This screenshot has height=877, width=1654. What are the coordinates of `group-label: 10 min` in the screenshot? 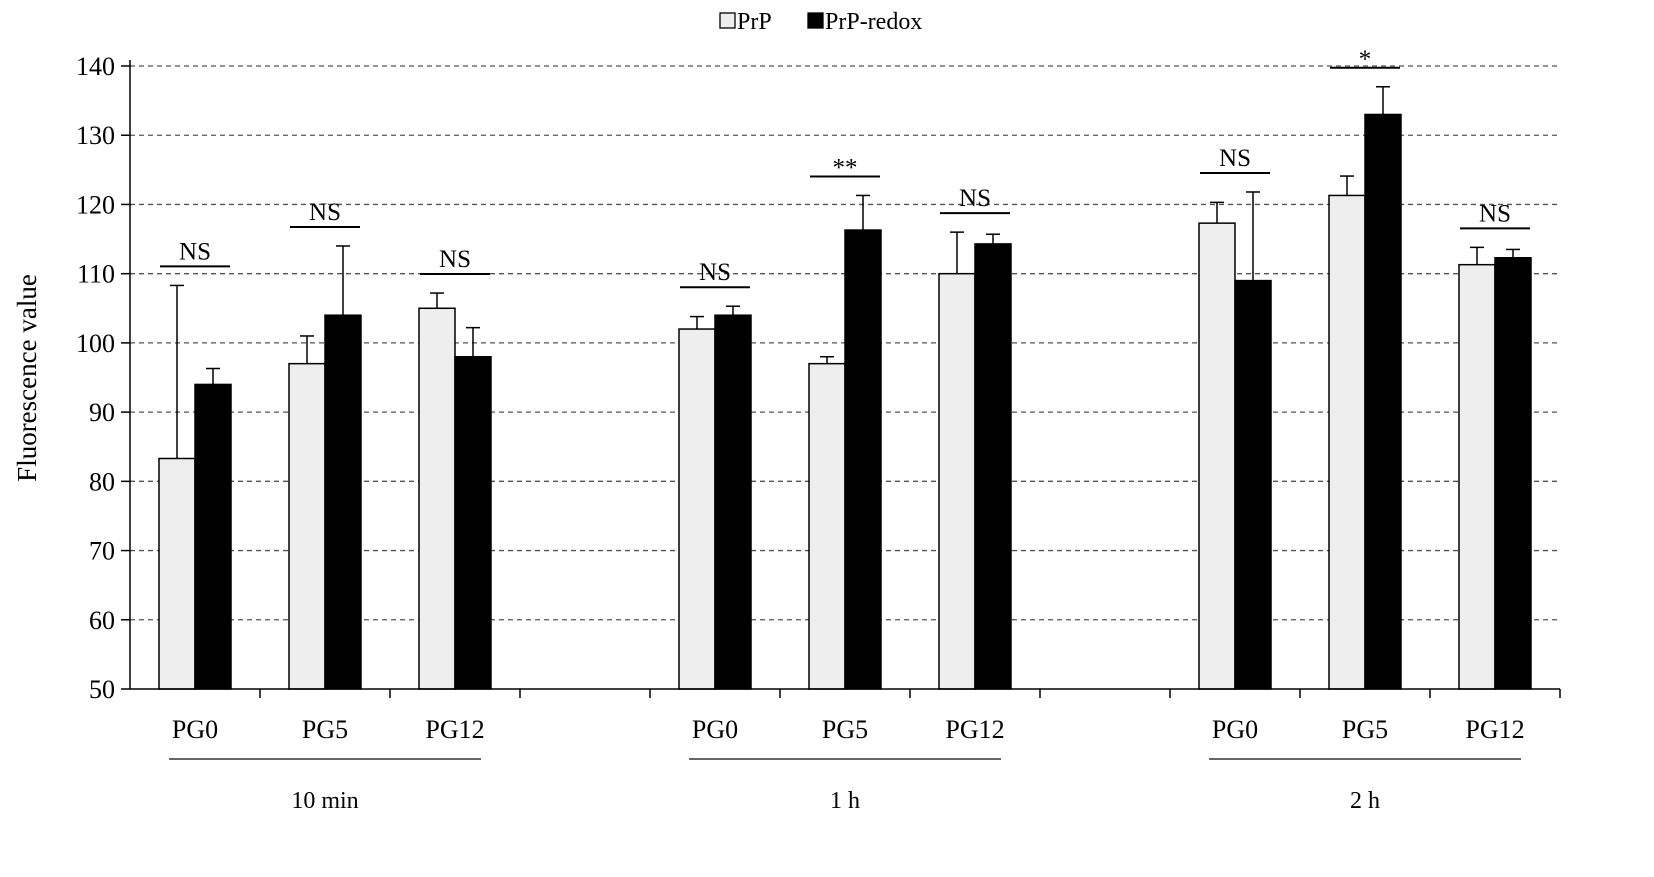 It's located at (324, 801).